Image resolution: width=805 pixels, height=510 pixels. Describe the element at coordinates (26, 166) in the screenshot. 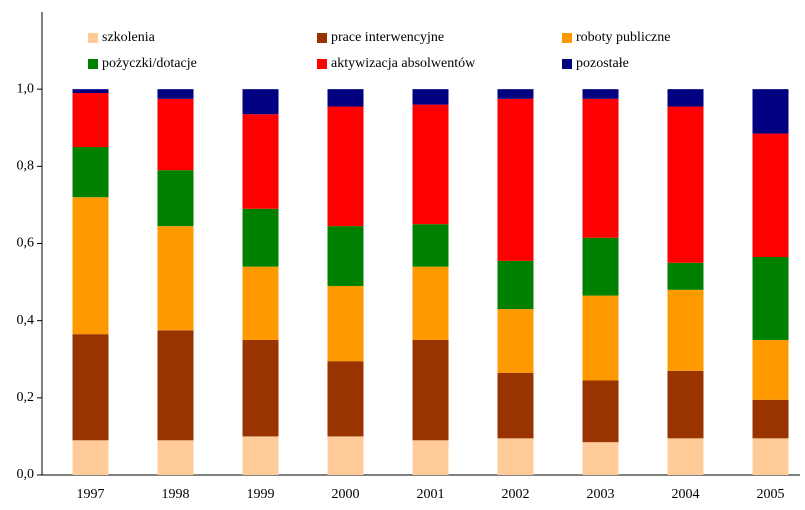

I see `y-tick-label: 0,8` at that location.